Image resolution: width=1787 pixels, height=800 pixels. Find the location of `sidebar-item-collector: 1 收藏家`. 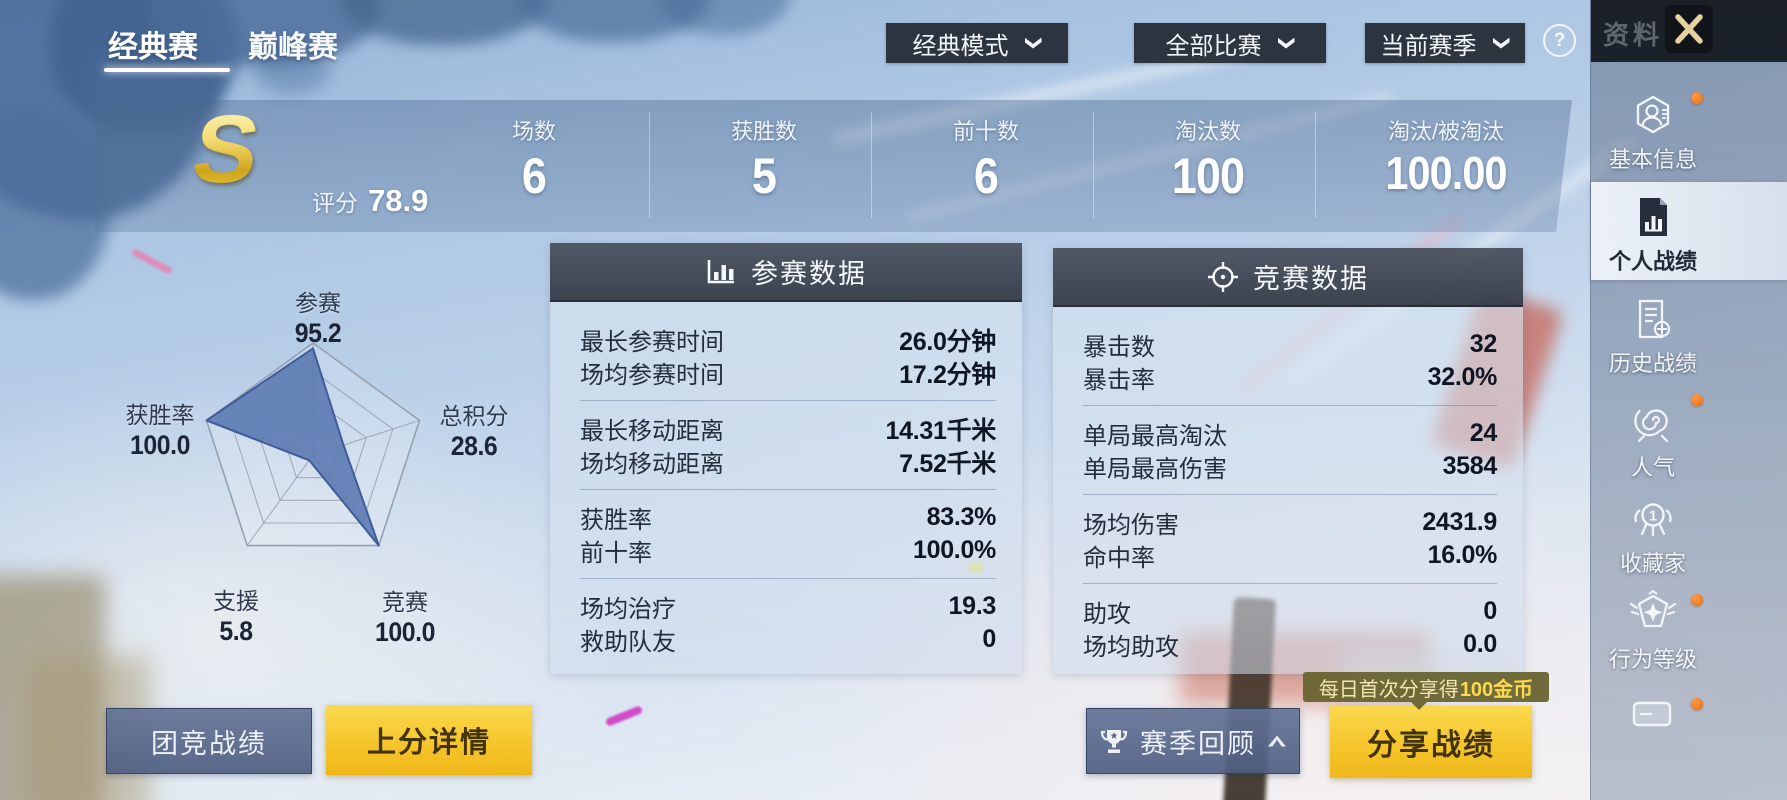

sidebar-item-collector: 1 收藏家 is located at coordinates (1653, 537).